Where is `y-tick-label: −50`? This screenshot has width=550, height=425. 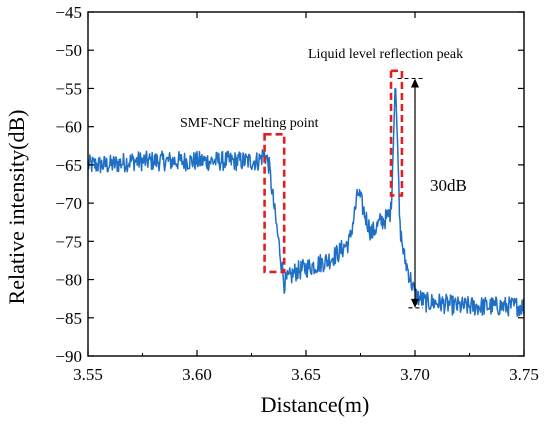
y-tick-label: −50 is located at coordinates (68, 50).